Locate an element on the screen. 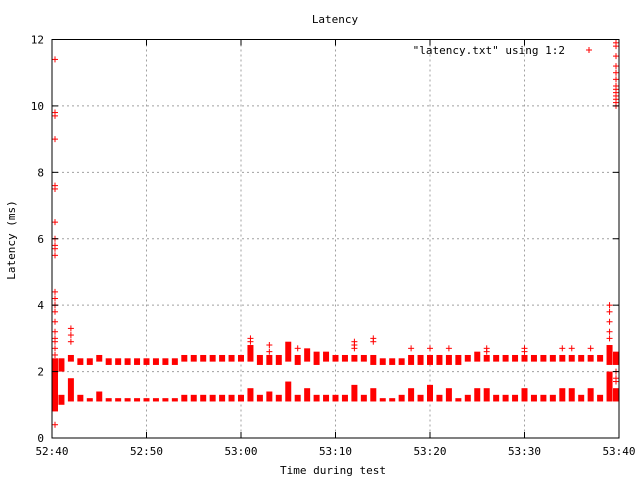 The width and height of the screenshot is (640, 480). y-tick-label: 12 is located at coordinates (37, 40).